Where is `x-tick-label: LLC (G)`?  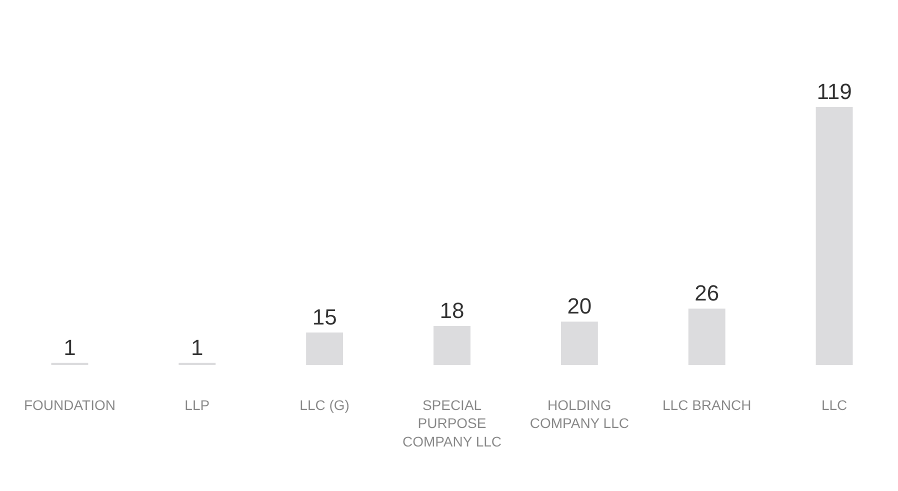
x-tick-label: LLC (G) is located at coordinates (325, 405).